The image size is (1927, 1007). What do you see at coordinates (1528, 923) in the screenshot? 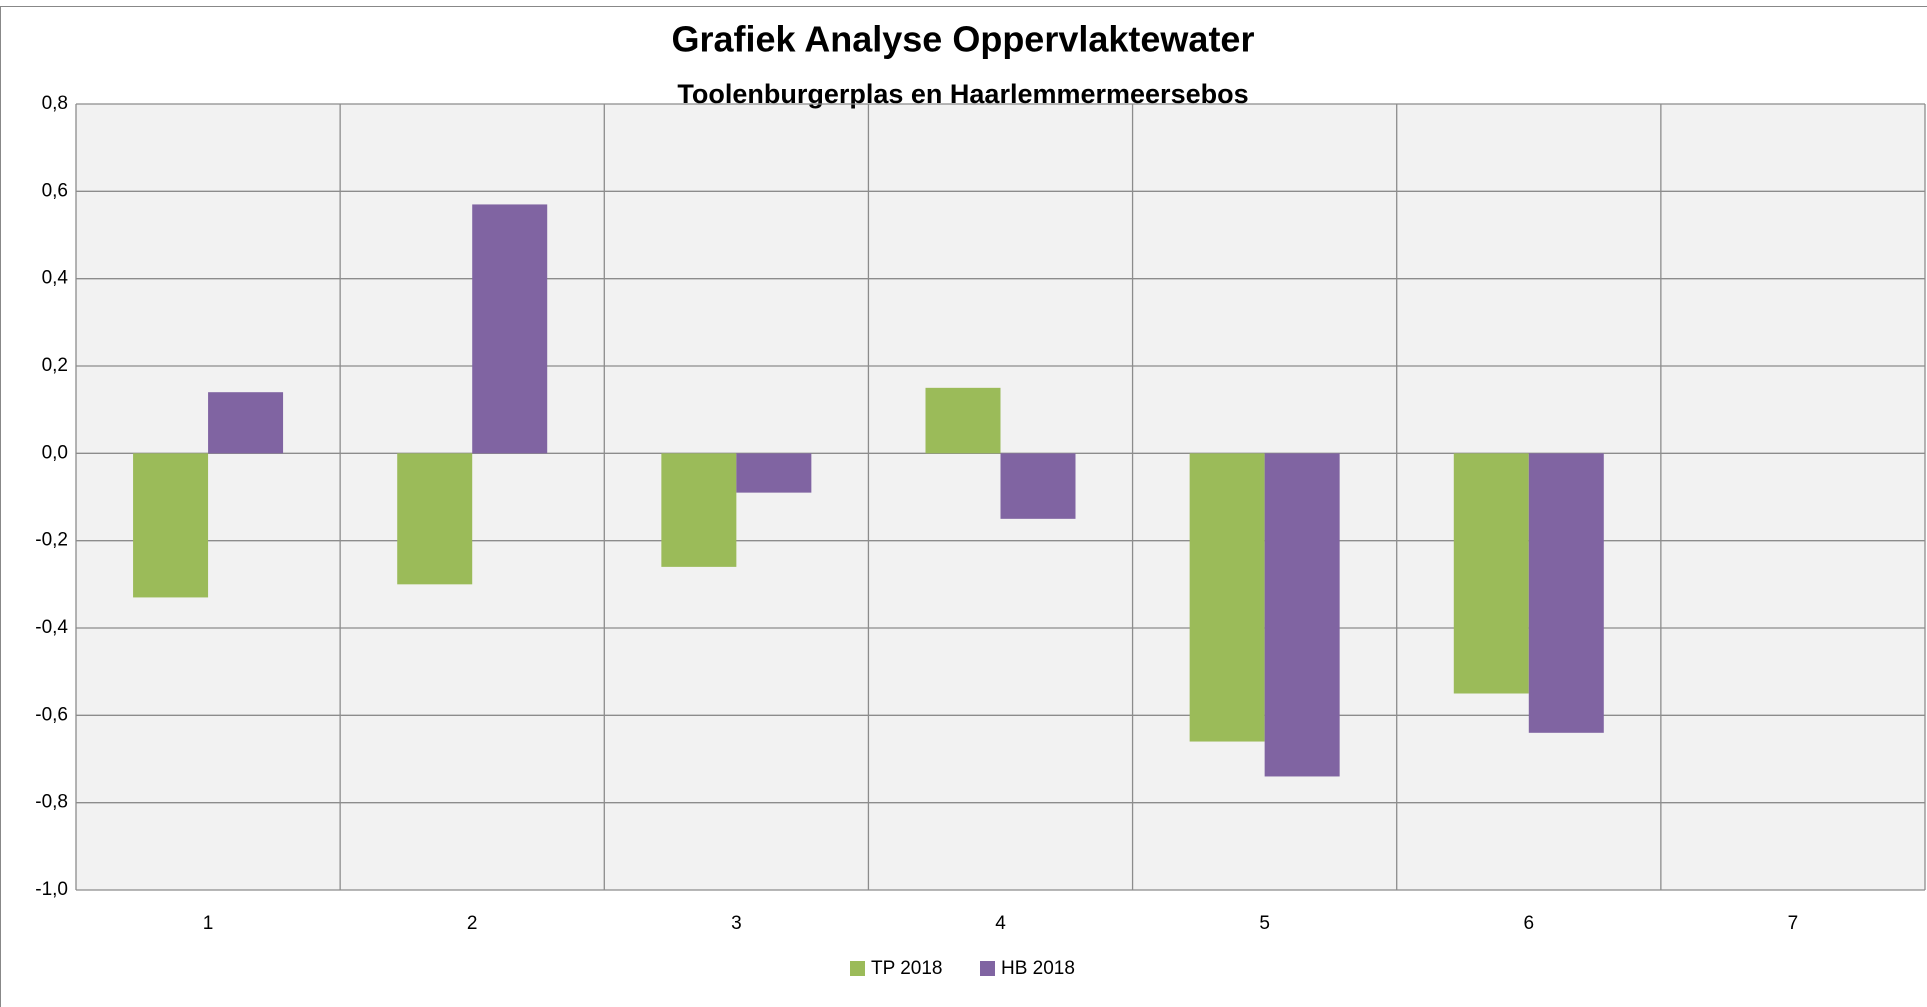
I see `x-tick-label: 6` at bounding box center [1528, 923].